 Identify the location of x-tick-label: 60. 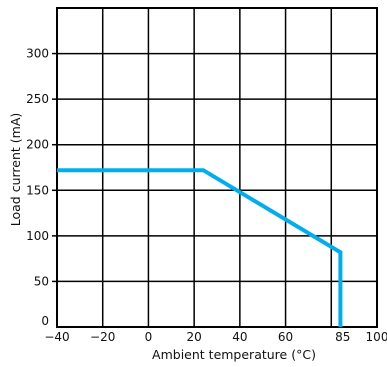
(285, 337).